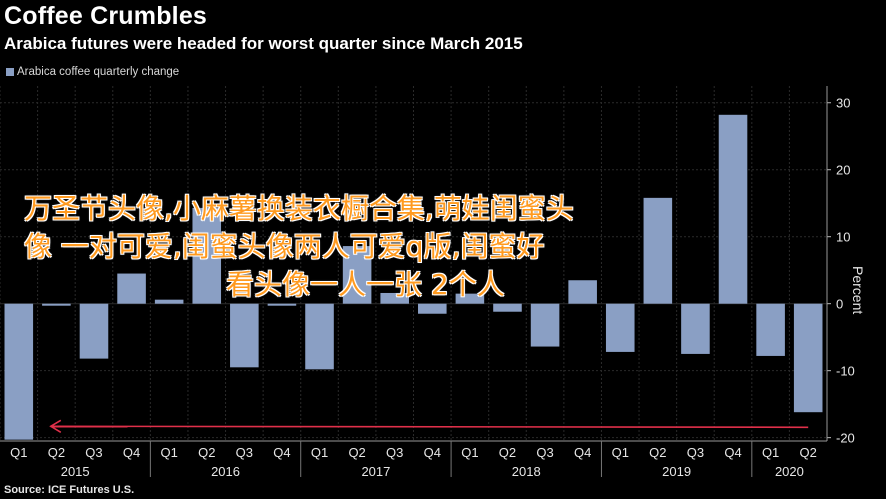 This screenshot has height=499, width=886. What do you see at coordinates (789, 471) in the screenshot?
I see `year-label: 2020` at bounding box center [789, 471].